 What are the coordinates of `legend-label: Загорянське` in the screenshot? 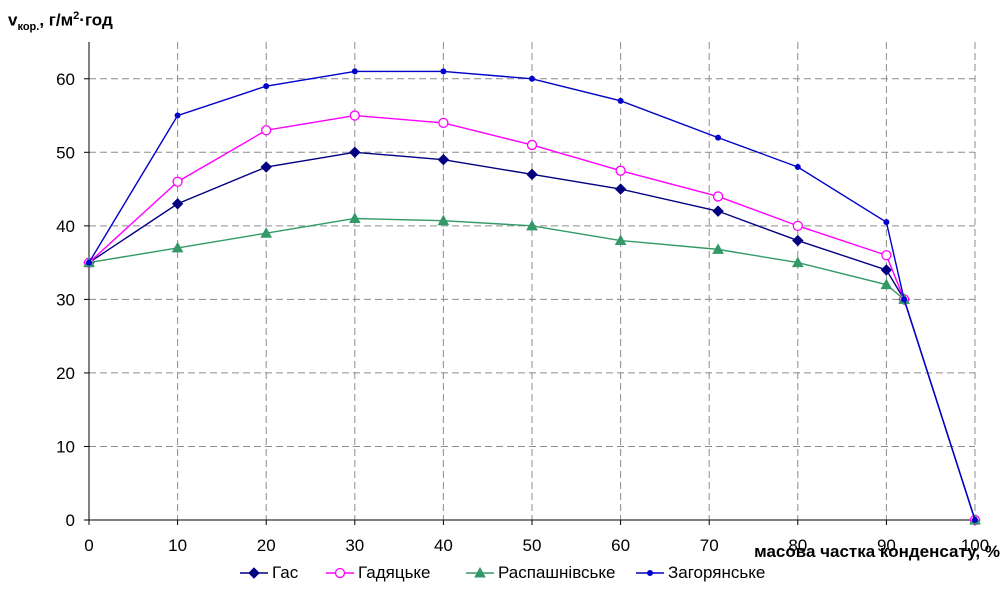 It's located at (716, 572).